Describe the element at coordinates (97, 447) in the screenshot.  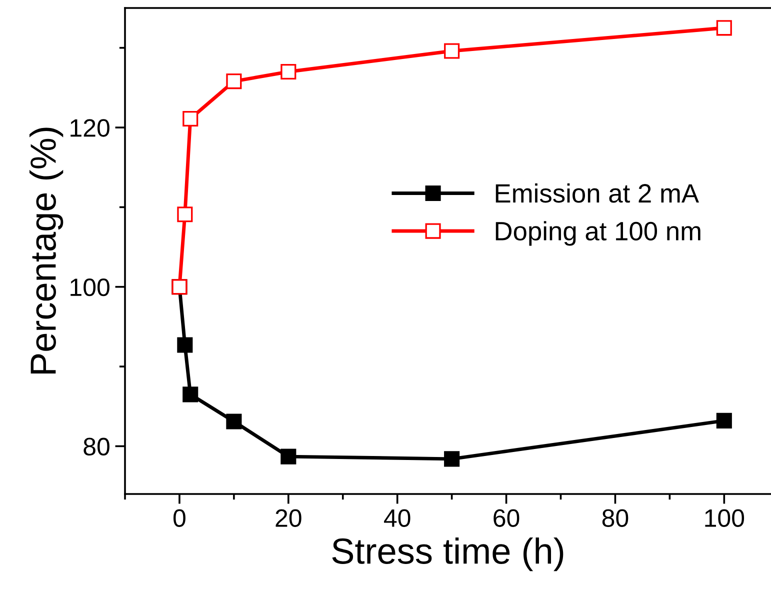
I see `y-tick-label: 80` at that location.